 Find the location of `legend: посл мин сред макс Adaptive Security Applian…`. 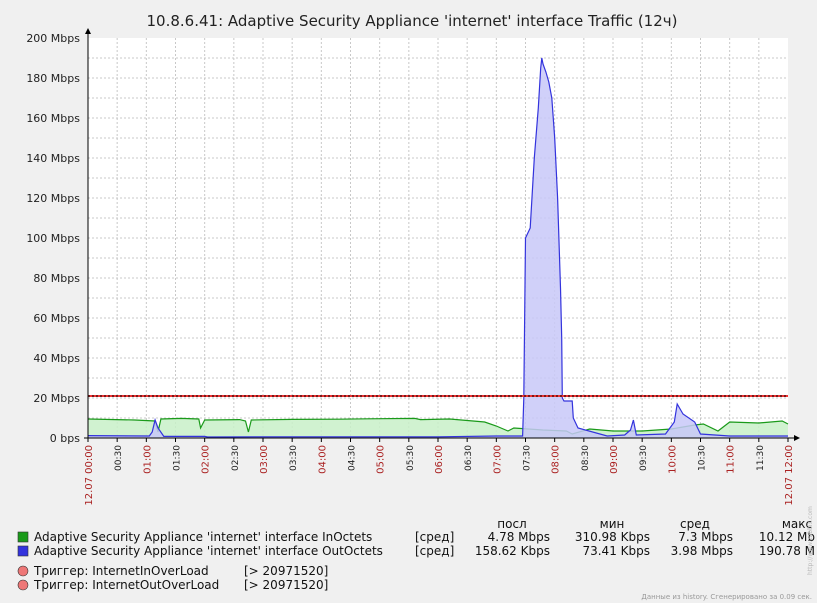

legend: посл мин сред макс Adaptive Security Applian… is located at coordinates (416, 554).